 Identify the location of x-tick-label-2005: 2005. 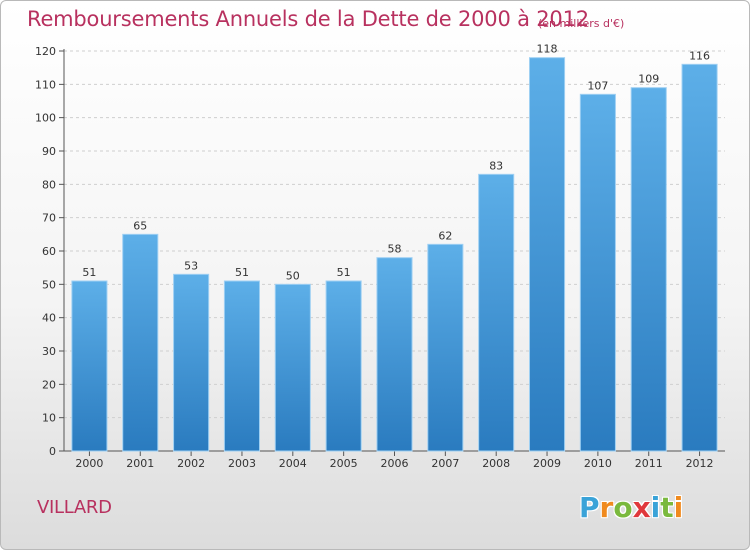
(344, 463).